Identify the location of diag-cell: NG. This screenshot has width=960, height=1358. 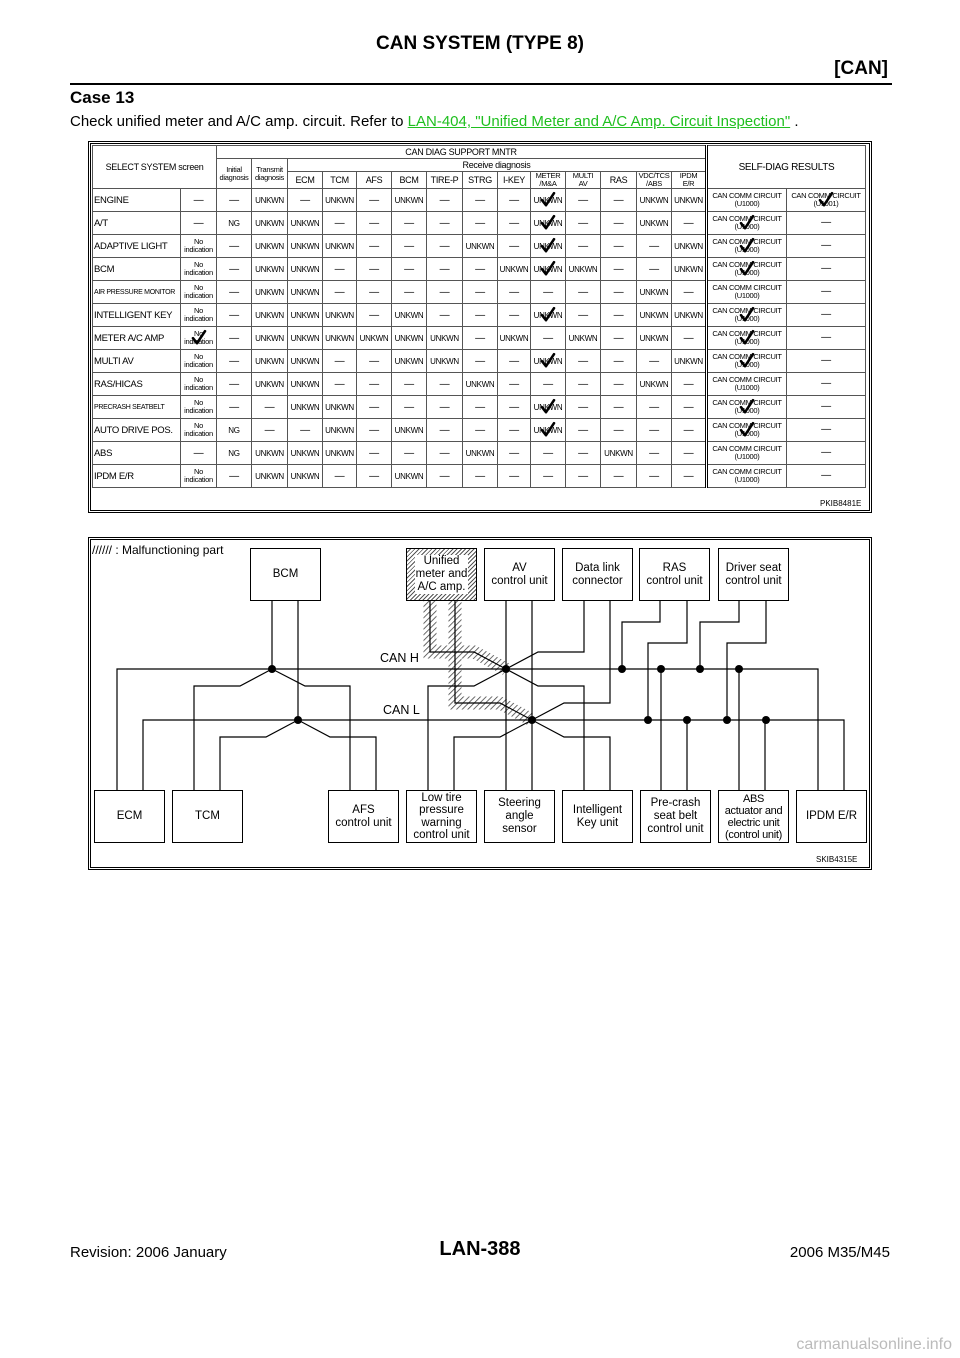
(234, 430).